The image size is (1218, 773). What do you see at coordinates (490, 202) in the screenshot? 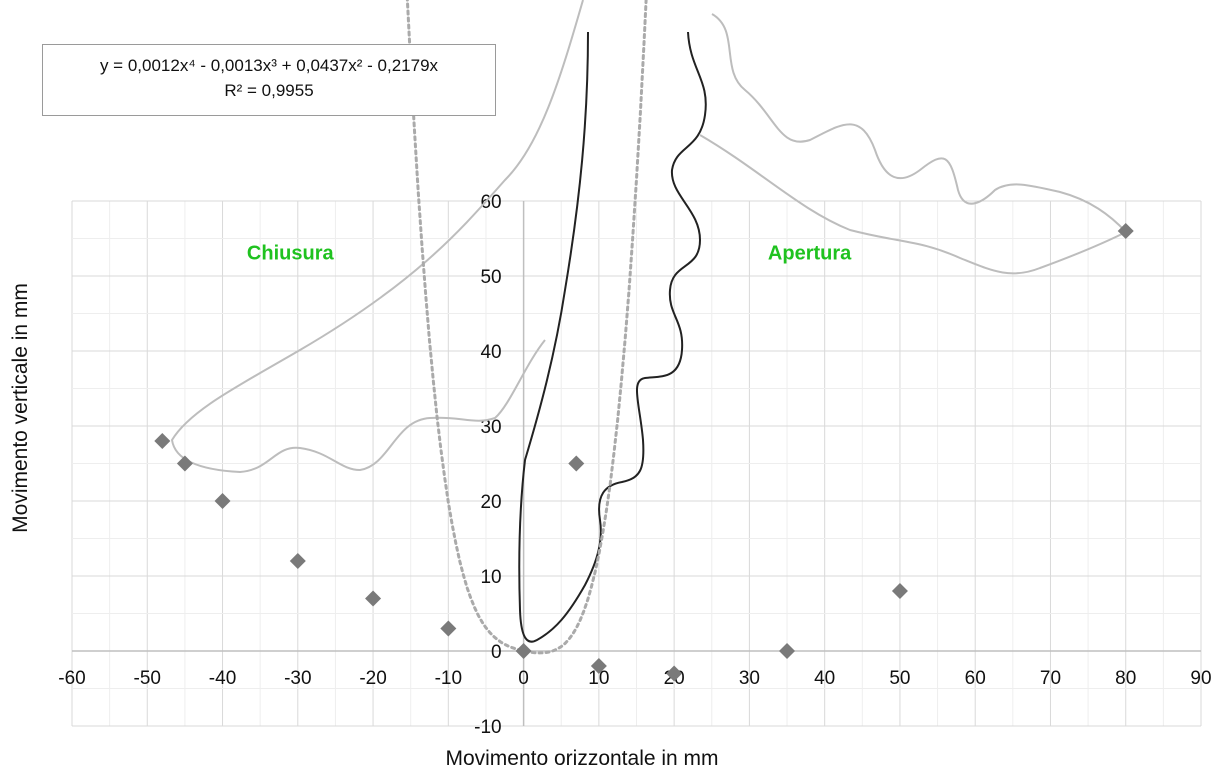
I see `y-tick-label: 60` at bounding box center [490, 202].